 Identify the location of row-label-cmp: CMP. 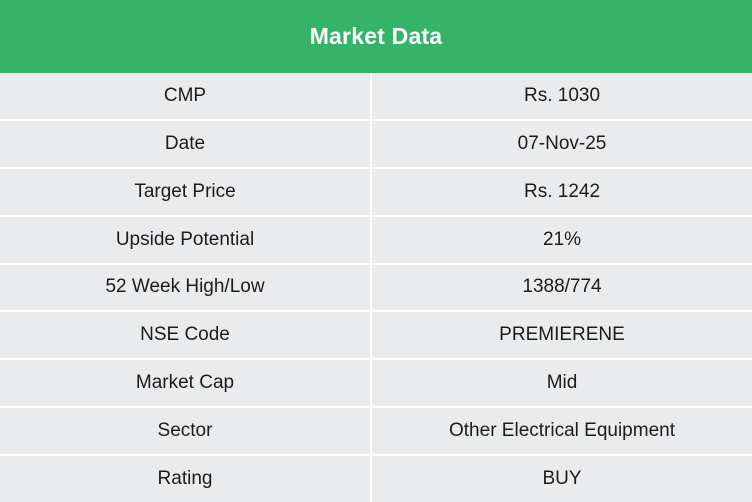
(185, 96).